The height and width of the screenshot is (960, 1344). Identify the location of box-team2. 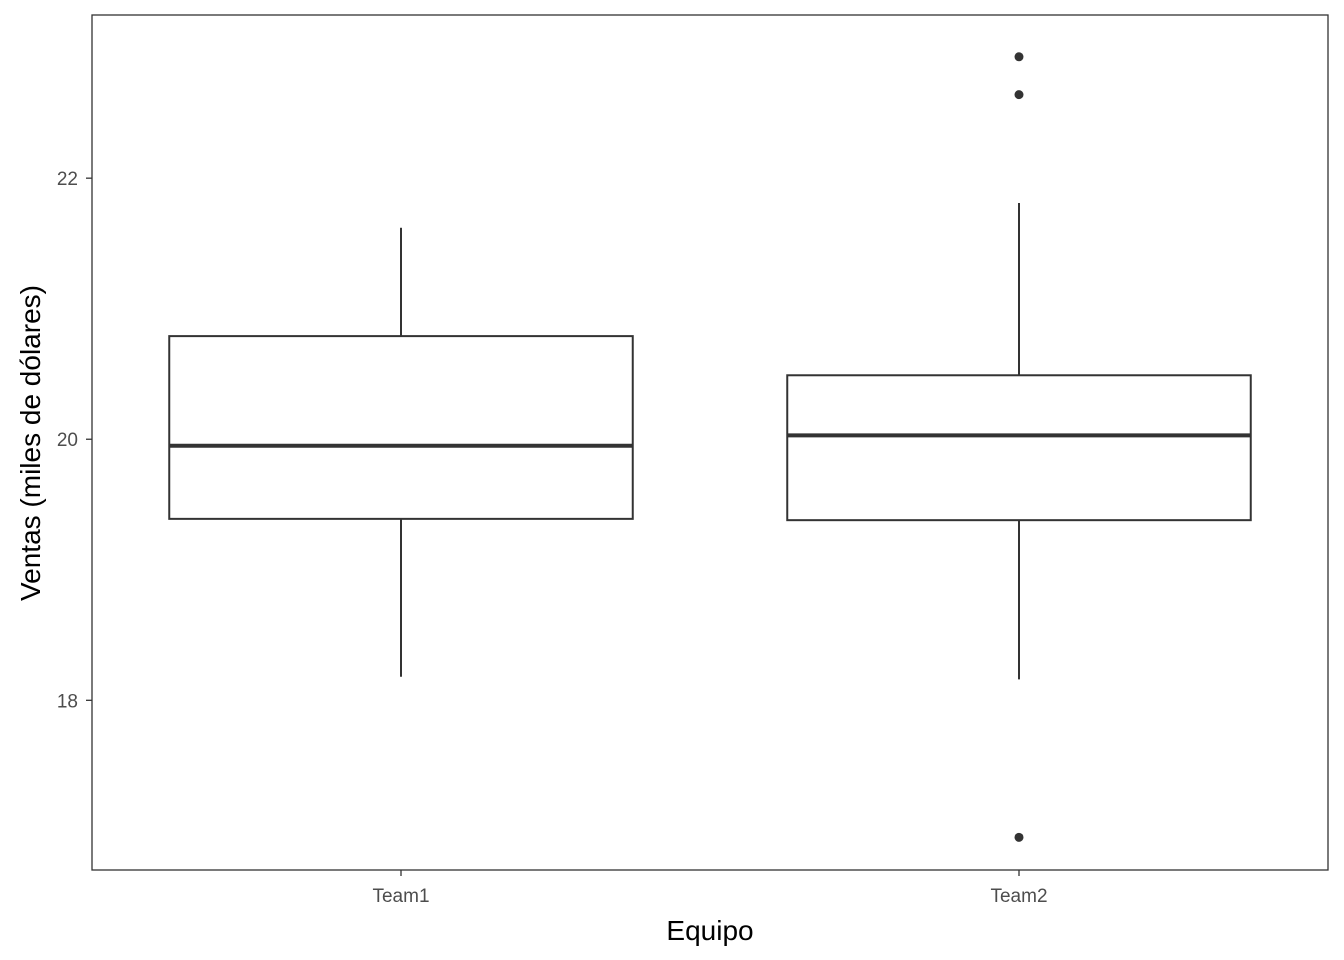
(1019, 448).